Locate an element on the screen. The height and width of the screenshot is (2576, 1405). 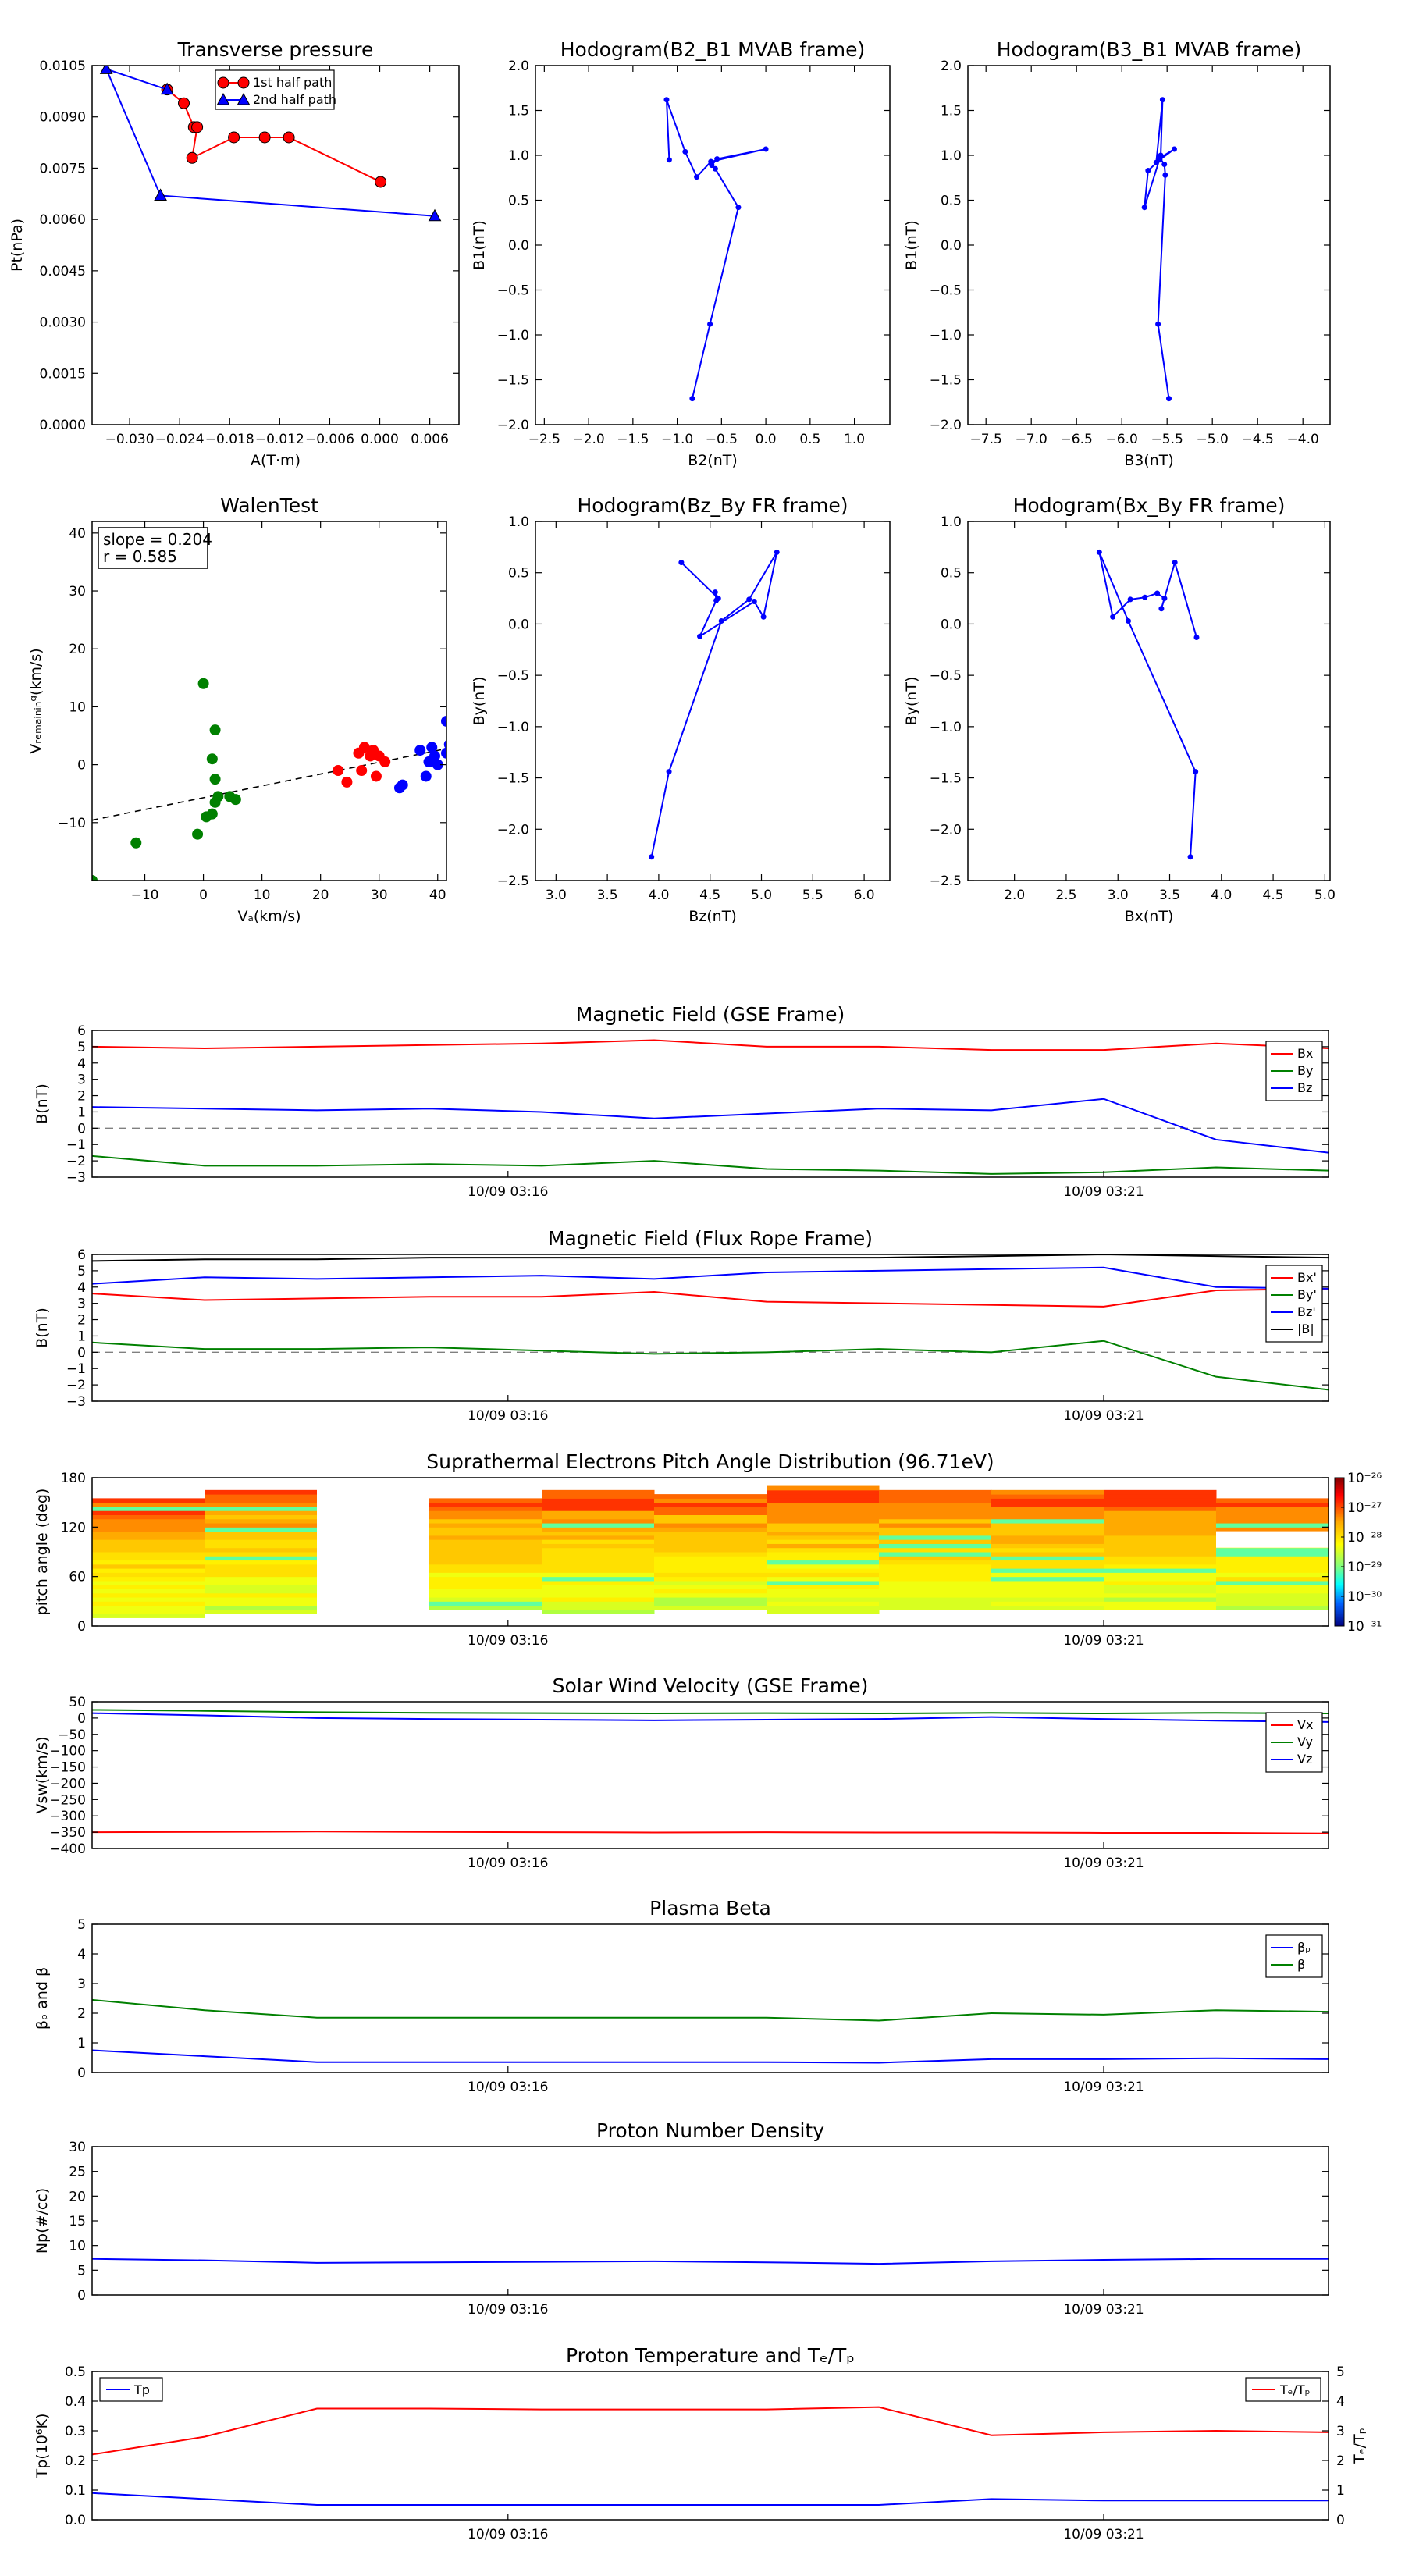
legend-label: Tp is located at coordinates (142, 2389).